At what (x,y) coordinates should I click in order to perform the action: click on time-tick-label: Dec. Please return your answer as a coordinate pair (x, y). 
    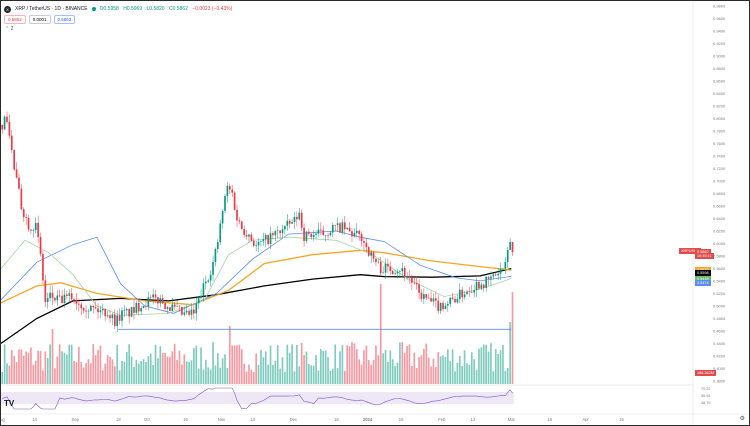
    Looking at the image, I should click on (293, 419).